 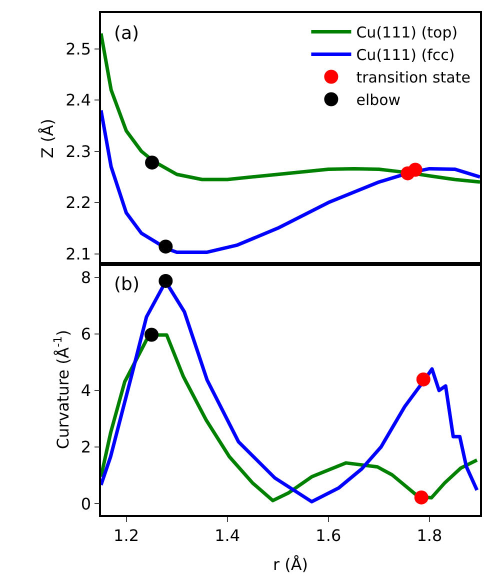 What do you see at coordinates (127, 284) in the screenshot?
I see `annotation: (b)` at bounding box center [127, 284].